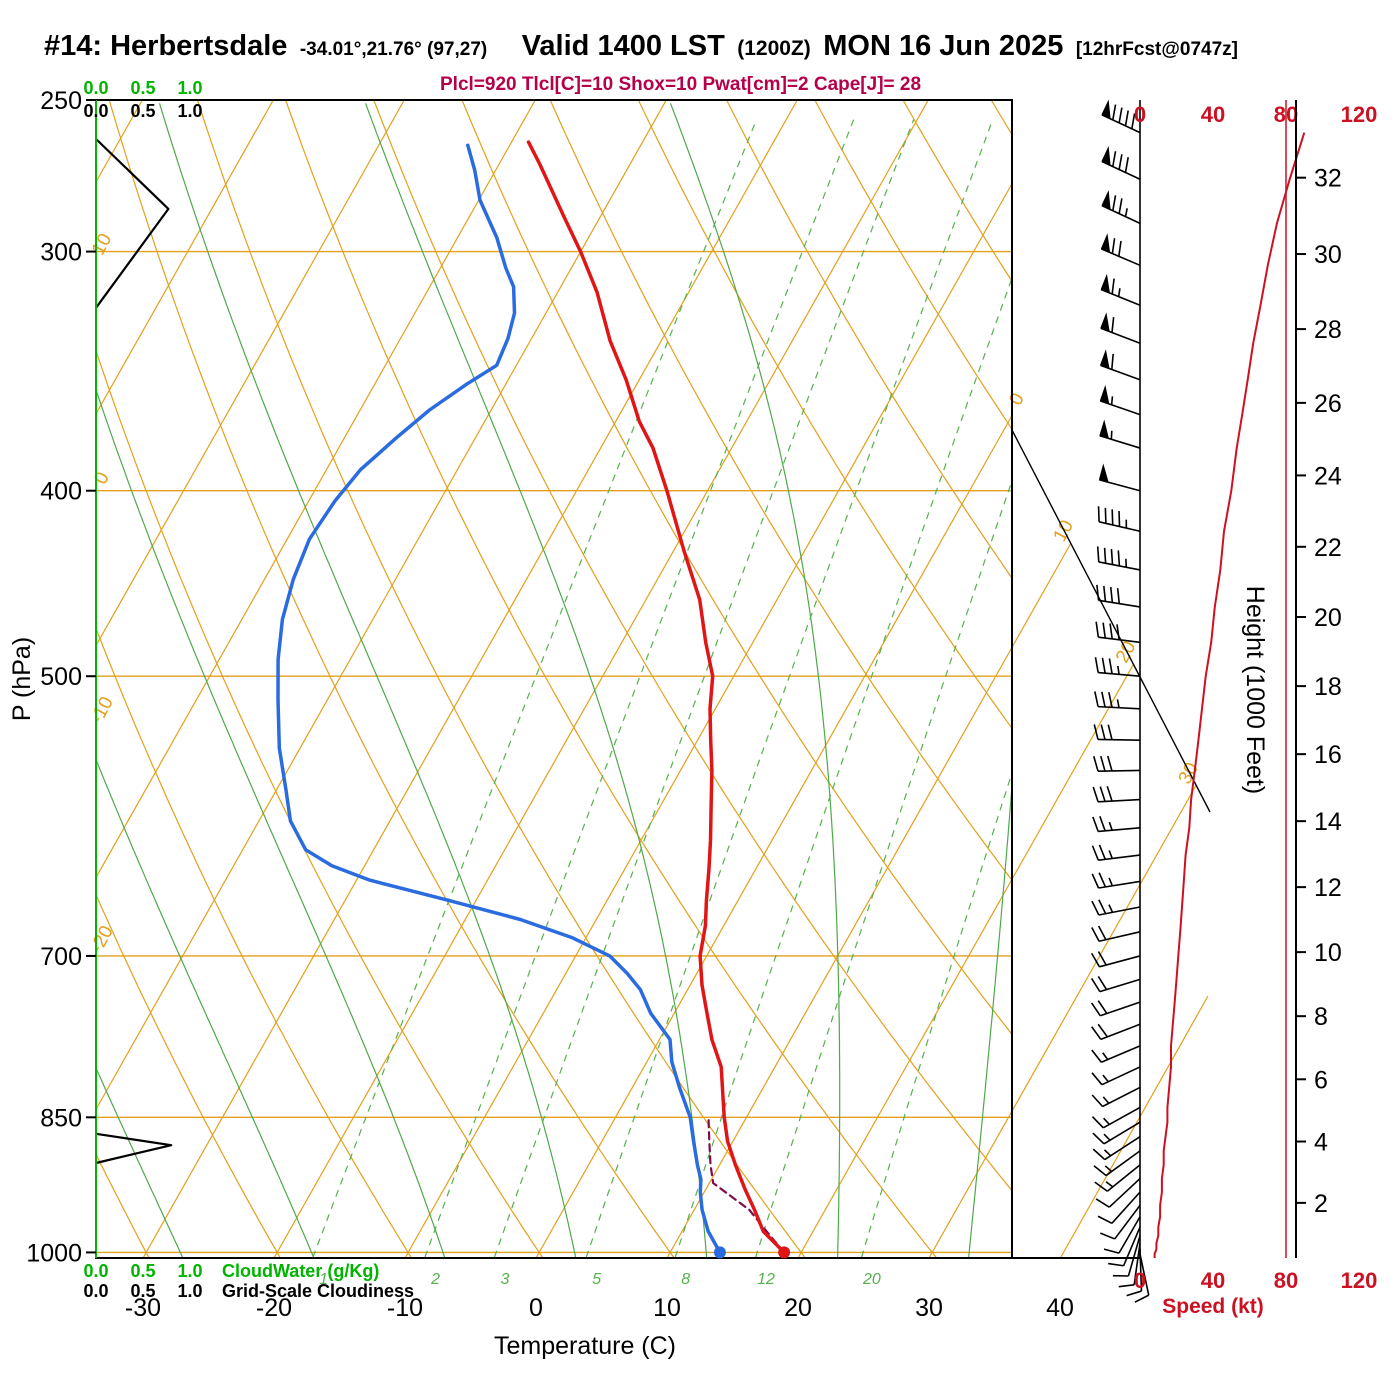 The height and width of the screenshot is (1400, 1400). What do you see at coordinates (871, 1279) in the screenshot?
I see `mixing-ratio-label: 20` at bounding box center [871, 1279].